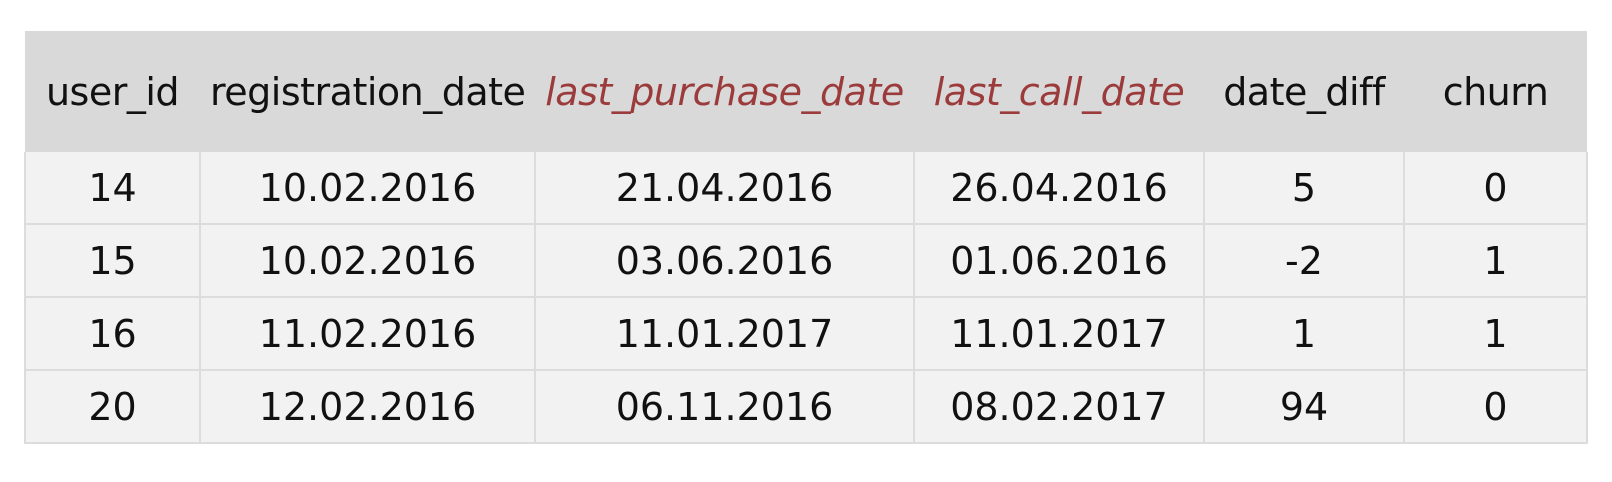 This screenshot has width=1612, height=482. What do you see at coordinates (1304, 406) in the screenshot?
I see `cell-date-diff: 94` at bounding box center [1304, 406].